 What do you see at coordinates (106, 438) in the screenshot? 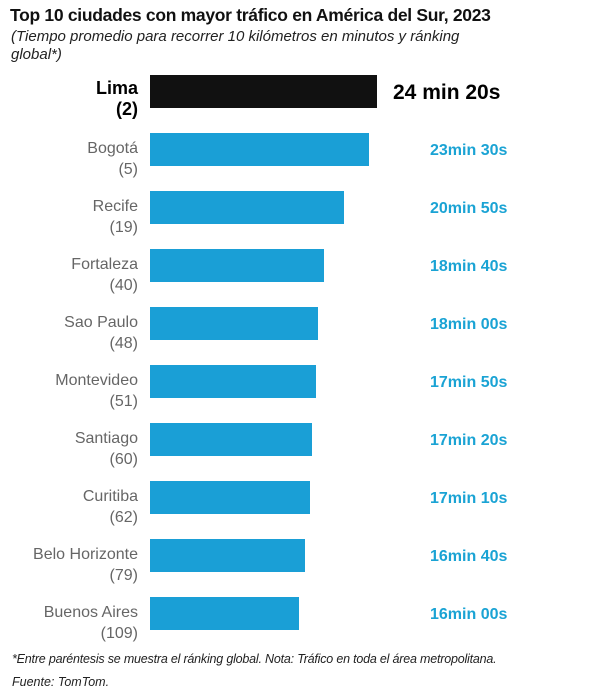
I see `city-label-6: Santiago` at bounding box center [106, 438].